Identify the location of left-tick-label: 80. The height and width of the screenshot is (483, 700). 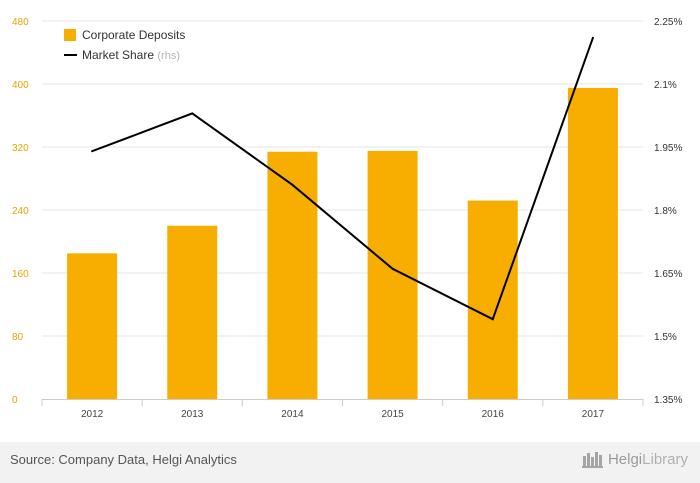
(18, 337).